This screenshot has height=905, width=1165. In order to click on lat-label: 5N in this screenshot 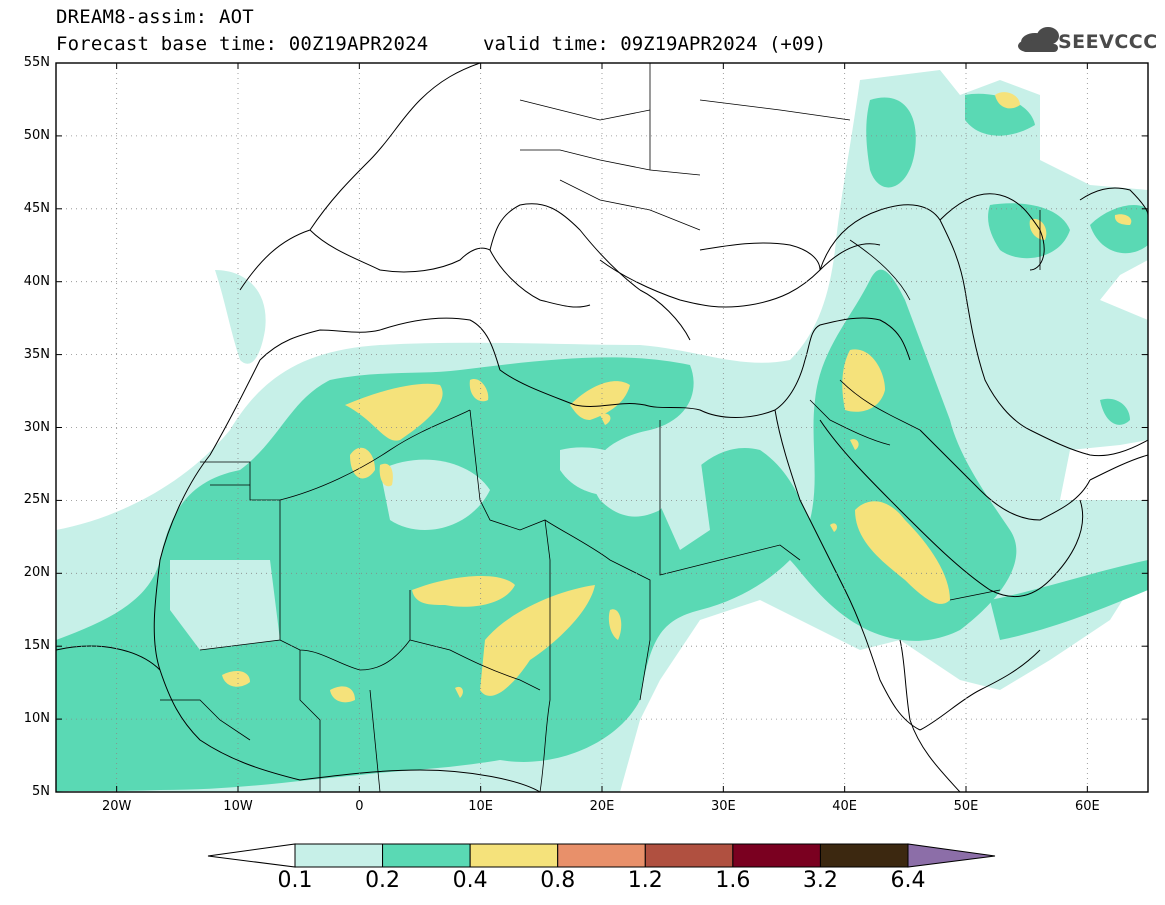, I will do `click(41, 791)`.